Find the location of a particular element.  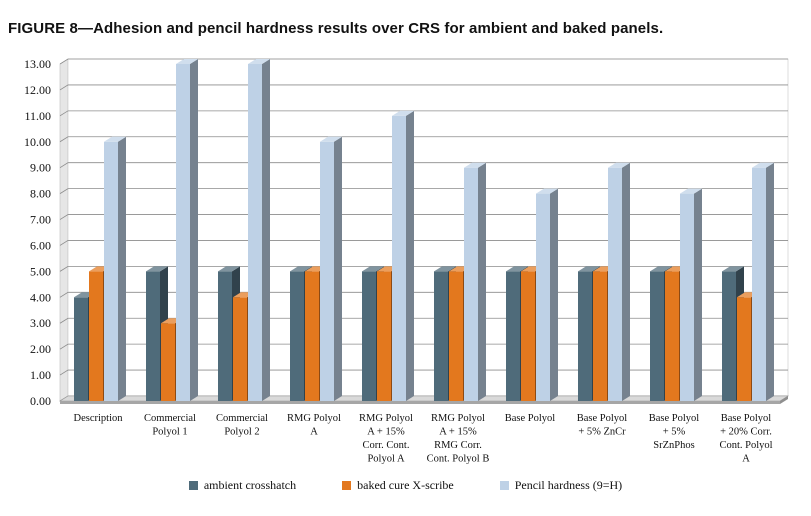

x-category-label-line: A + 15% is located at coordinates (458, 432).